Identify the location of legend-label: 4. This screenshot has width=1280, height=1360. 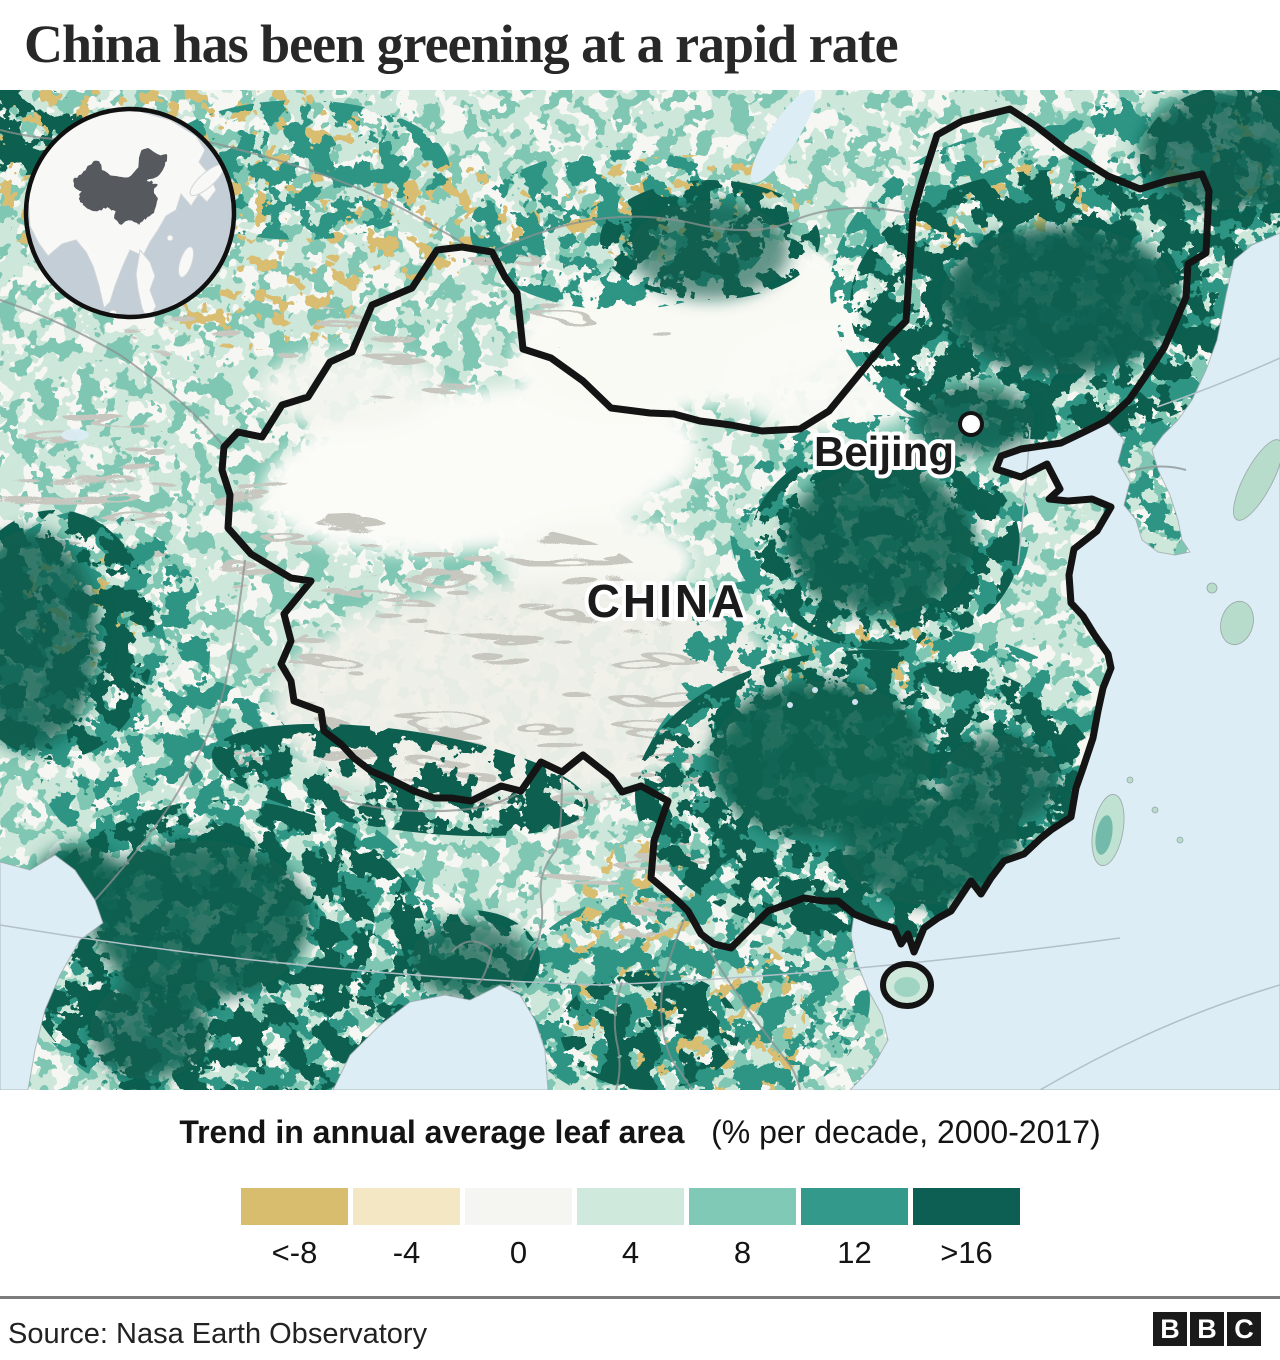
(630, 1252).